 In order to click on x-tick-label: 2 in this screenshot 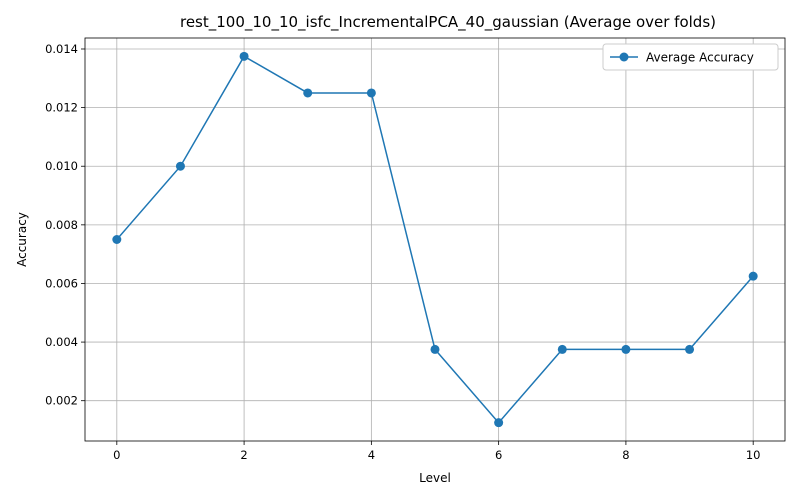, I will do `click(243, 455)`.